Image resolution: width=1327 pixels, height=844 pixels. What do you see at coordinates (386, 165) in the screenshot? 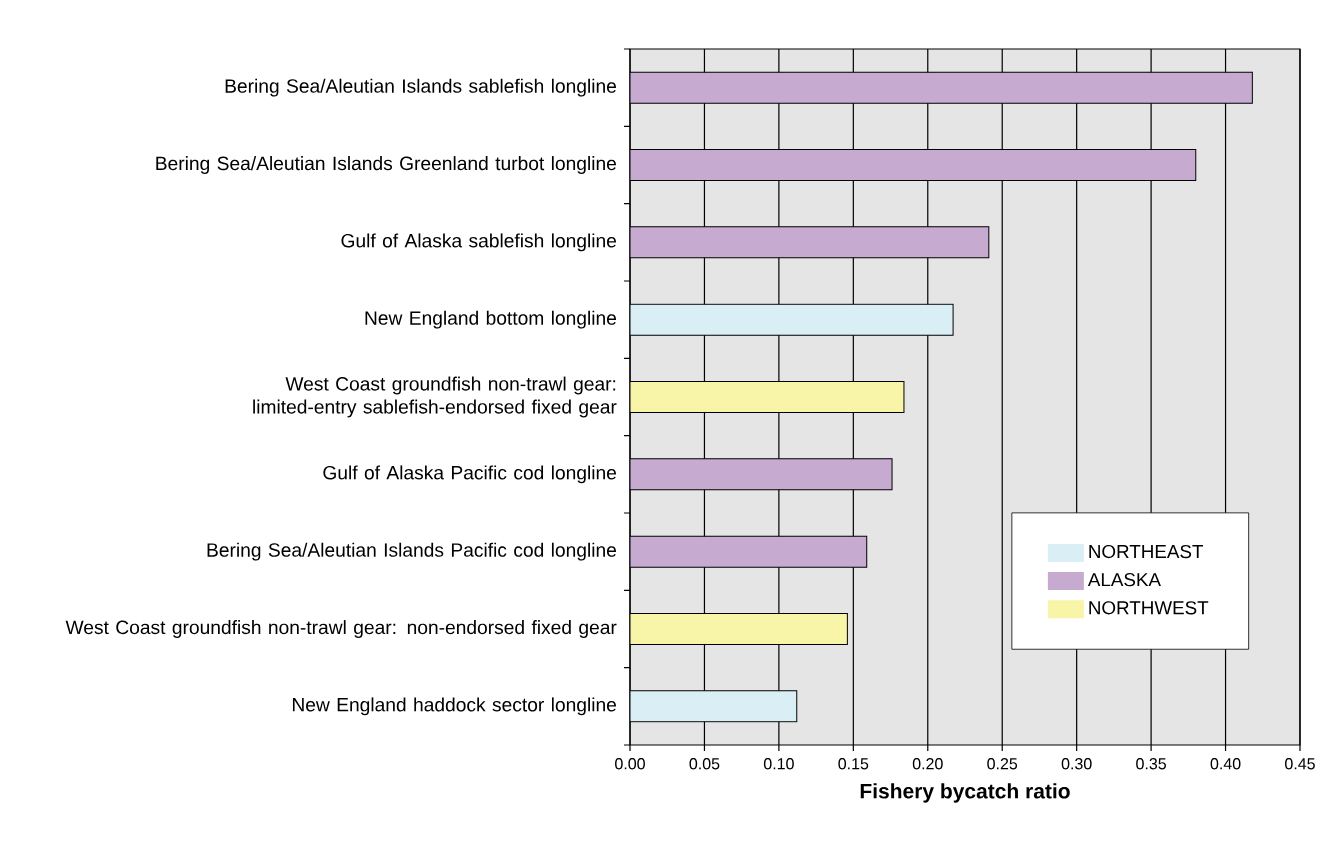
I see `y-tick-label: Bering Sea/Aleutian Islands Greenland turbot longline` at bounding box center [386, 165].